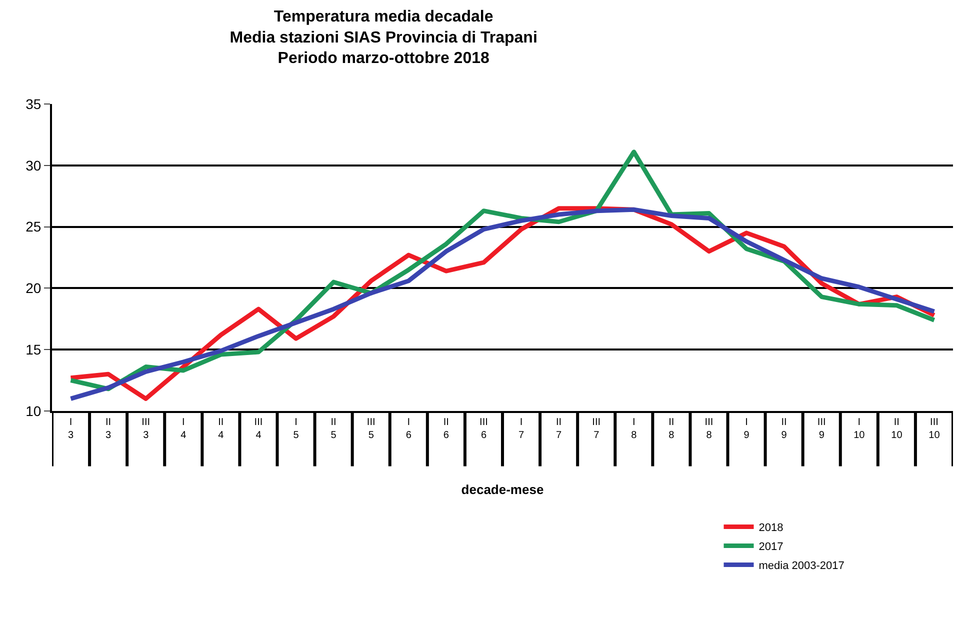 The height and width of the screenshot is (617, 959). Describe the element at coordinates (897, 429) in the screenshot. I see `x-tick-label: II 10` at that location.